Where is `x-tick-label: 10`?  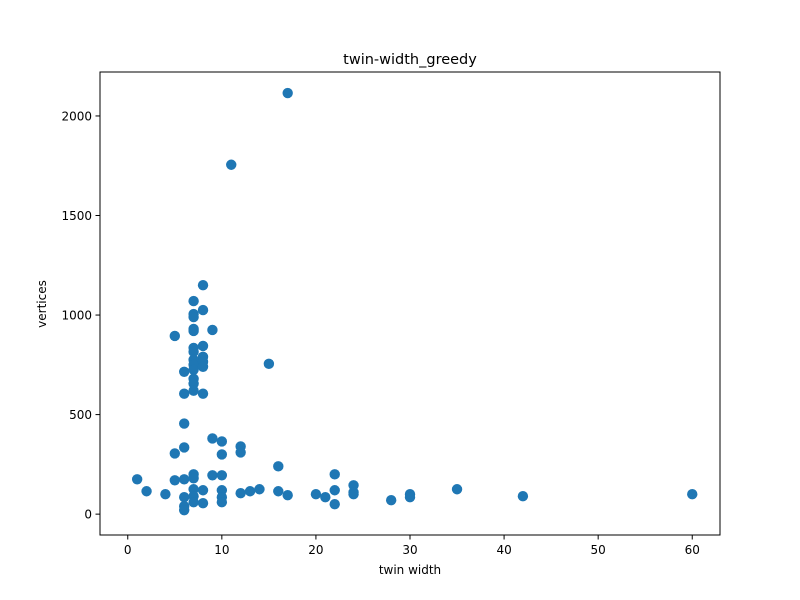
x-tick-label: 10 is located at coordinates (221, 550).